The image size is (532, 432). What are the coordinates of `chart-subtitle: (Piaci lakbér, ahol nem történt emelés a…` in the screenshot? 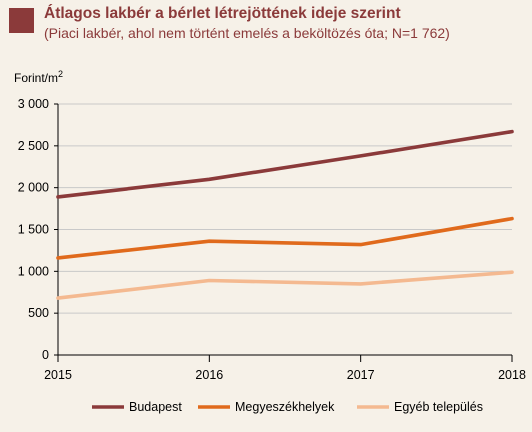 It's located at (247, 33).